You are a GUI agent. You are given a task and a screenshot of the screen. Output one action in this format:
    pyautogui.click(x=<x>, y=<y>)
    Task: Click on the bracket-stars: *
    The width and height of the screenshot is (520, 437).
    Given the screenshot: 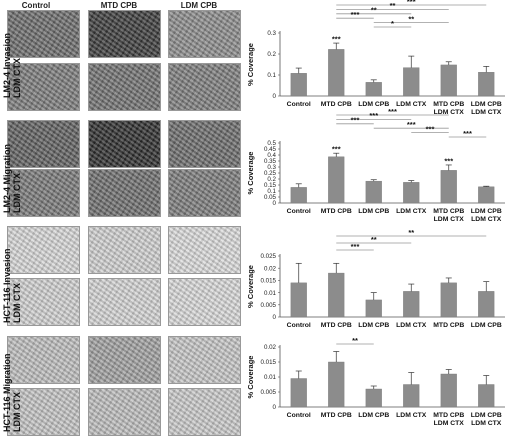 What is the action you would take?
    pyautogui.click(x=392, y=23)
    